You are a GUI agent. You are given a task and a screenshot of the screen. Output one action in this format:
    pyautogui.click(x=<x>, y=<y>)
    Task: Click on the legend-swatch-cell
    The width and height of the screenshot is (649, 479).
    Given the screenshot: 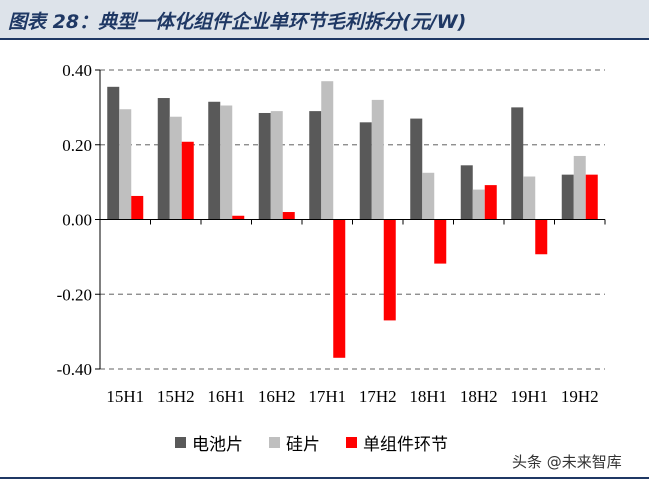 What is the action you would take?
    pyautogui.click(x=180, y=442)
    